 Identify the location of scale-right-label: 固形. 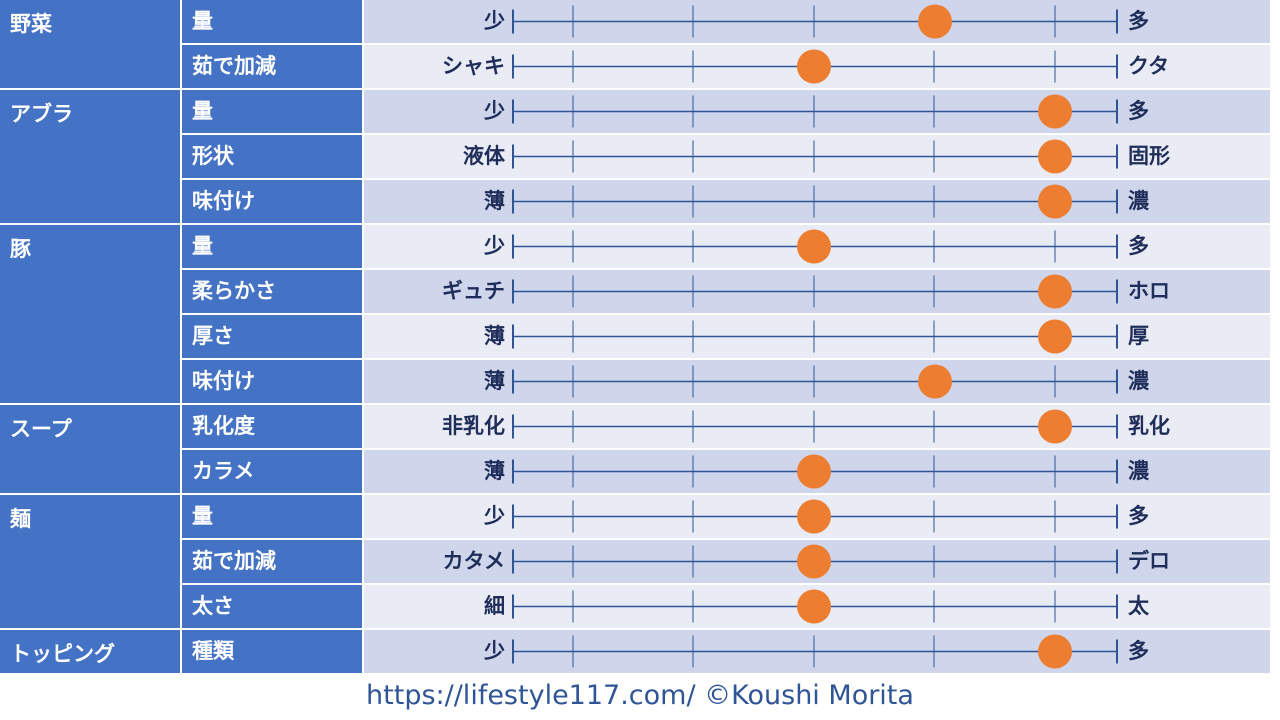
(1149, 156).